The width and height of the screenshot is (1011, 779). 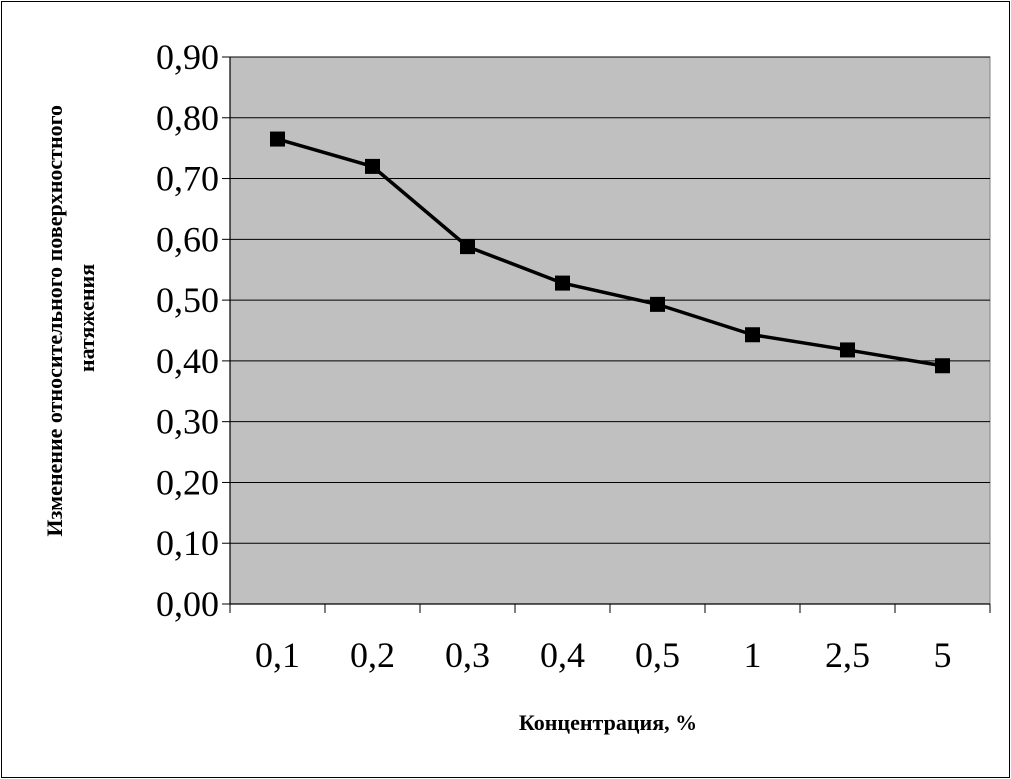 I want to click on y-tick-label-0: 0,00, so click(x=187, y=604).